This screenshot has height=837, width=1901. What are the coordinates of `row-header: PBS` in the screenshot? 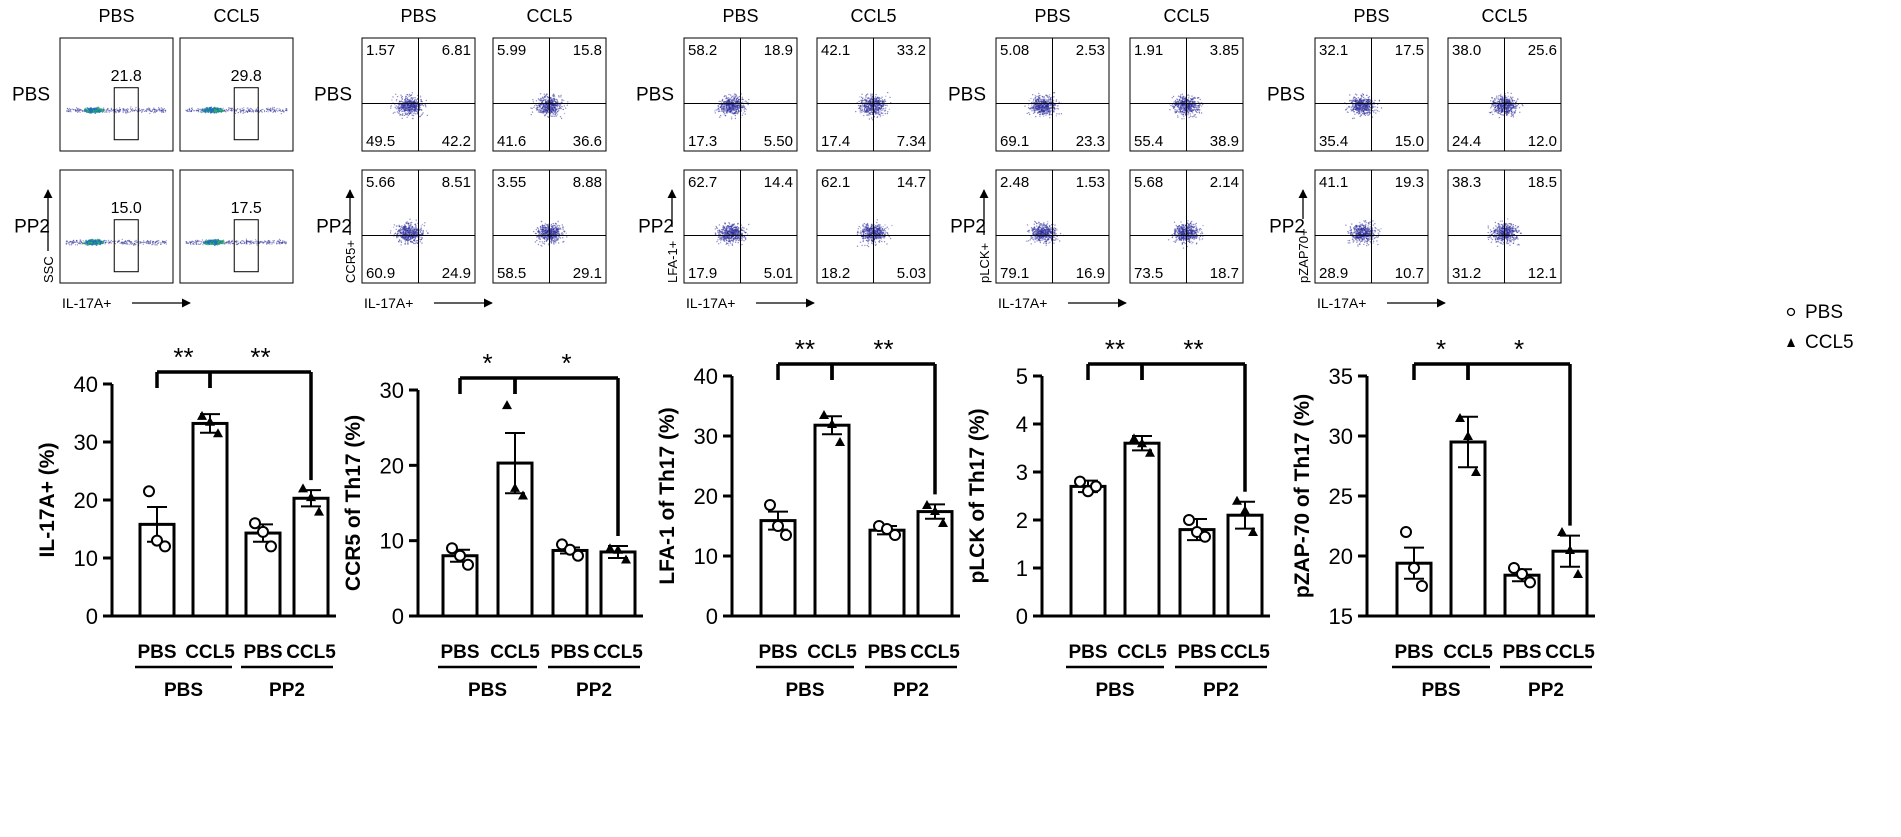 It's located at (333, 95).